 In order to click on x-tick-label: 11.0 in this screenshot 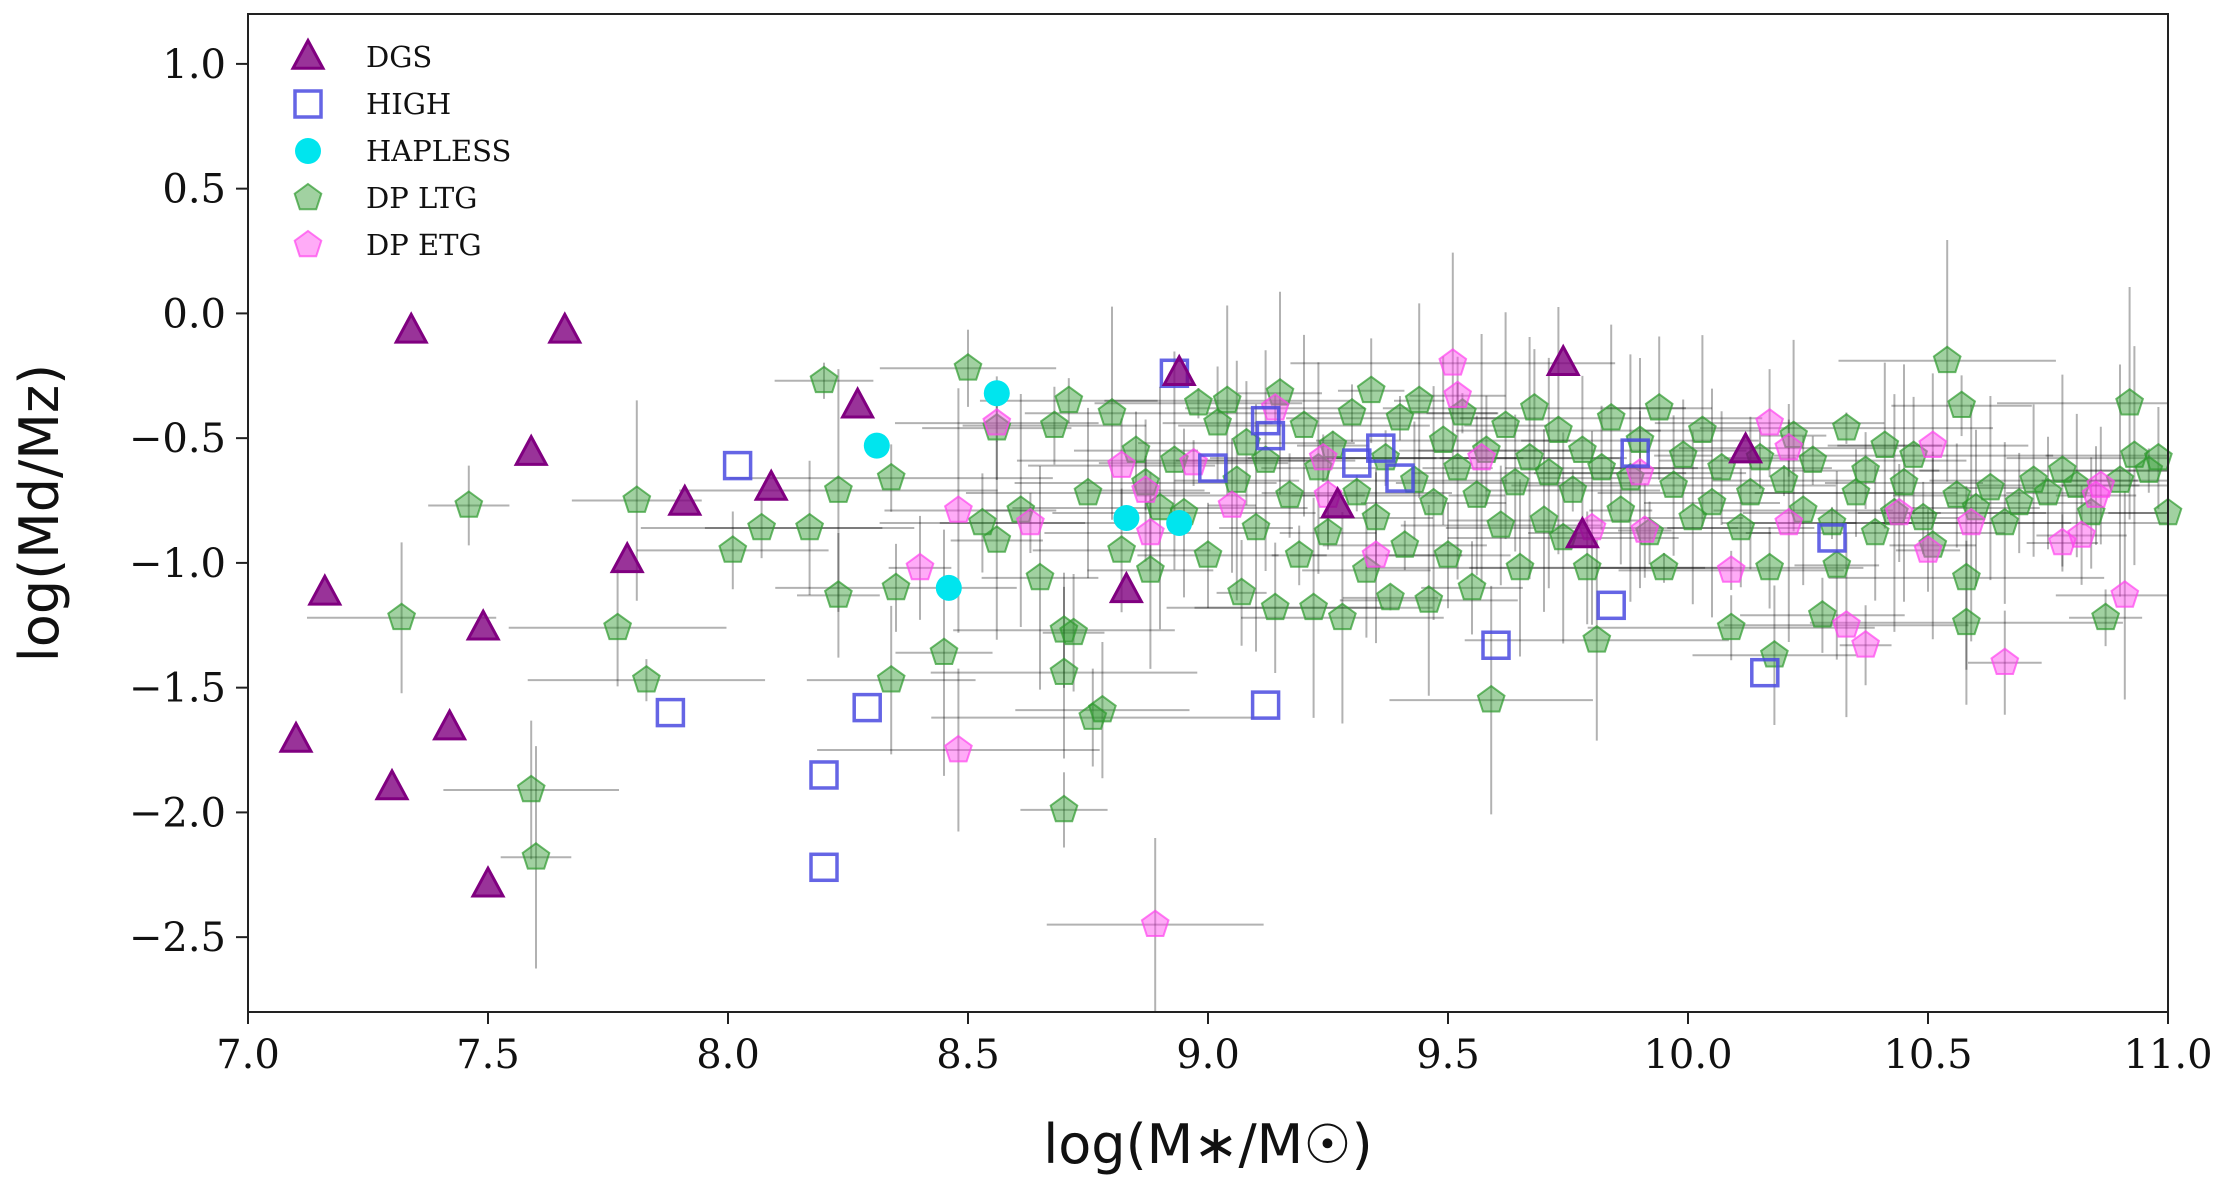, I will do `click(2167, 1055)`.